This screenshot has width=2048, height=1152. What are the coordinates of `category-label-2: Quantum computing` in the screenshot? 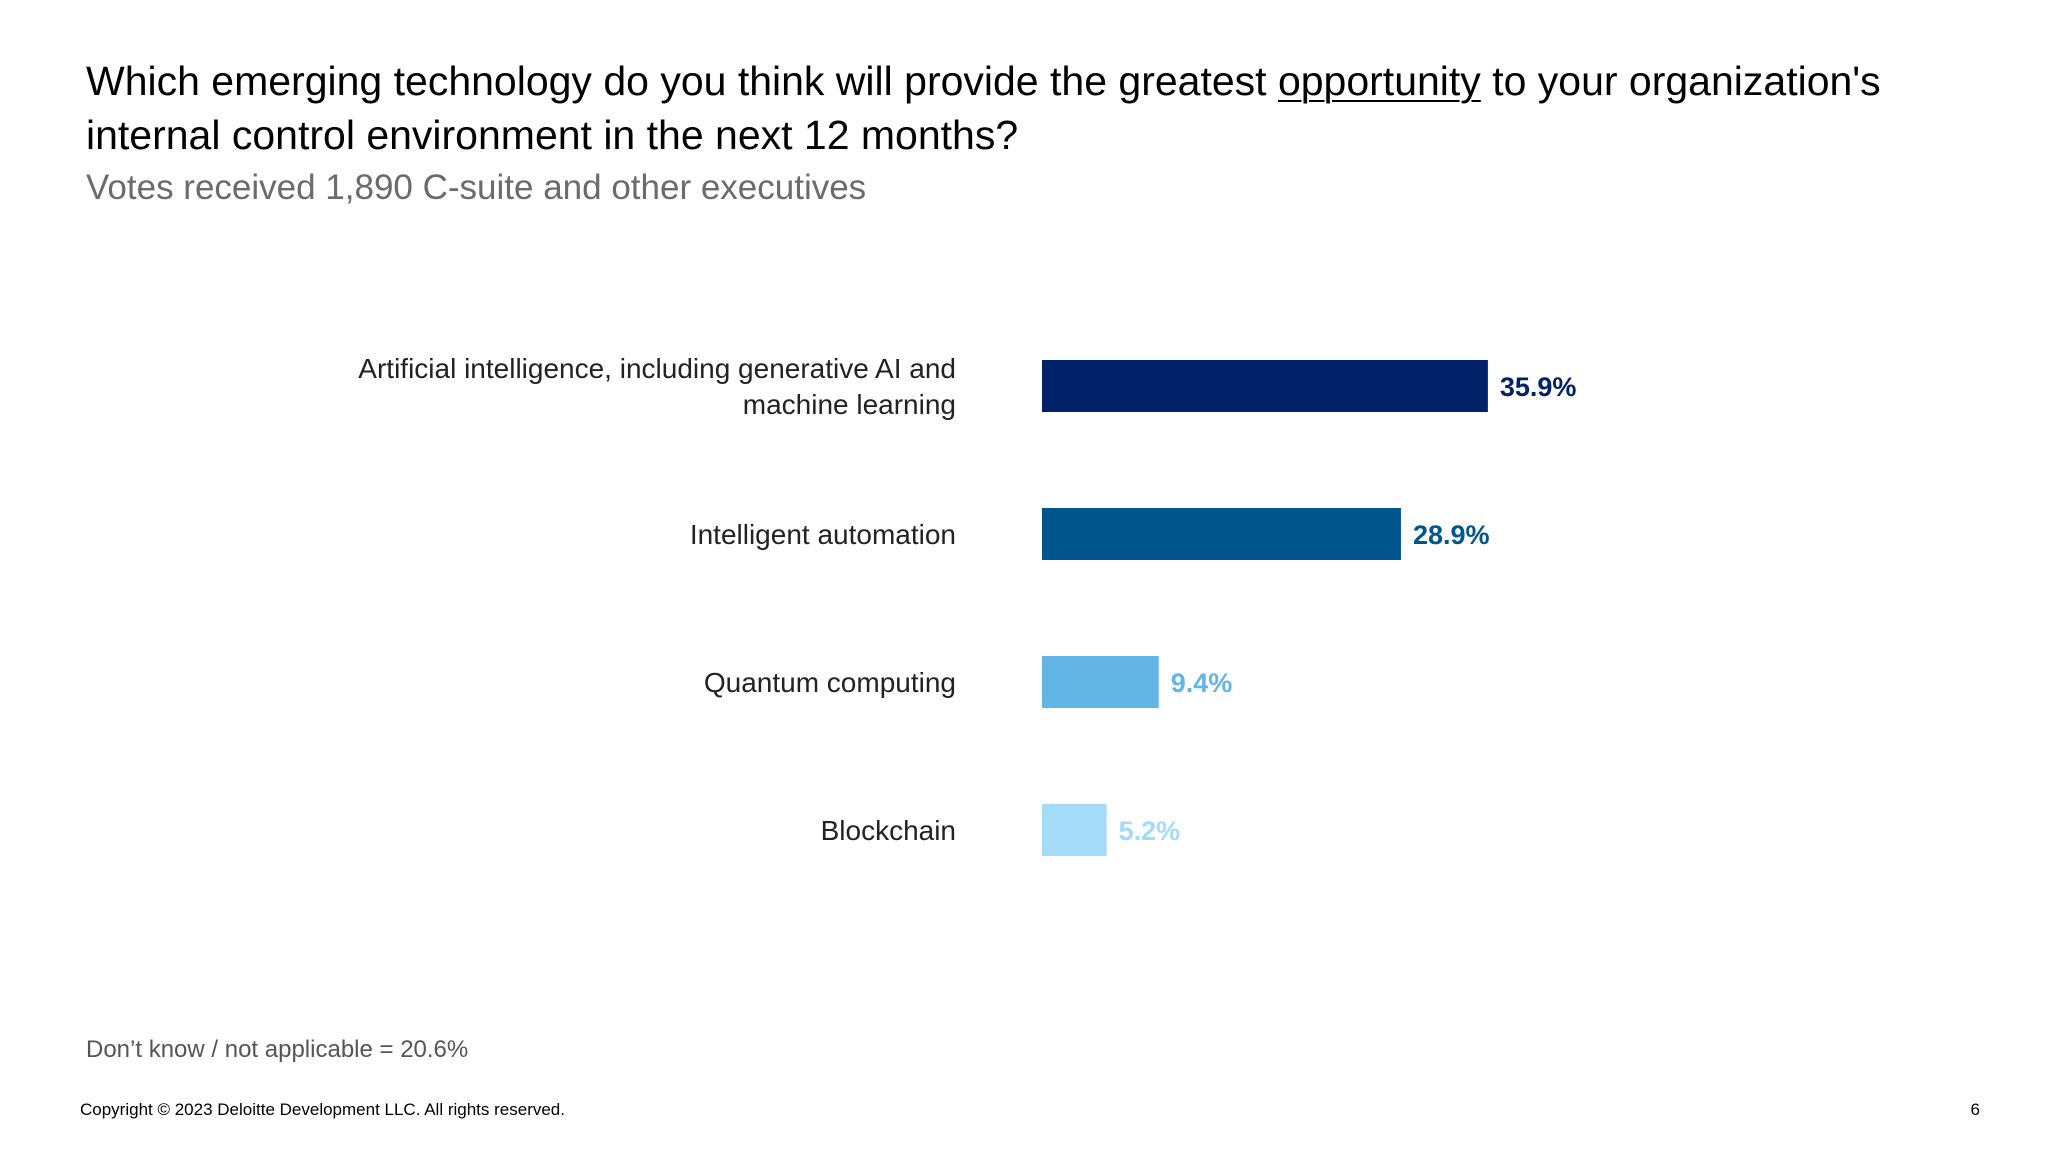 It's located at (830, 682).